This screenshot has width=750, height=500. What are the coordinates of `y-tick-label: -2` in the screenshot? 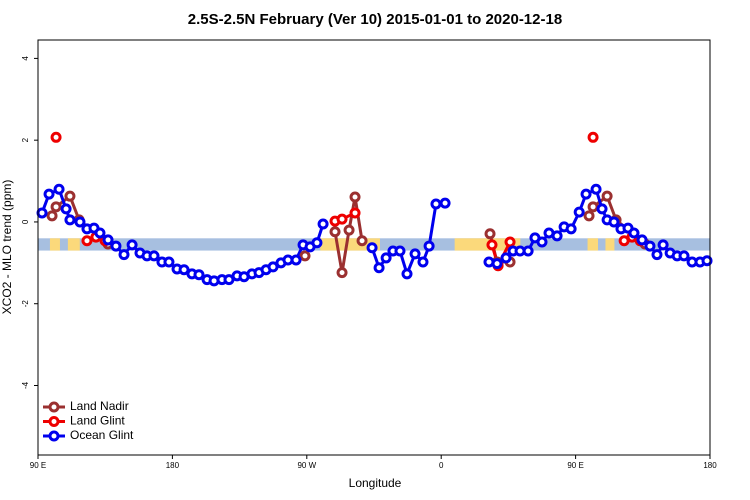 It's located at (25, 304).